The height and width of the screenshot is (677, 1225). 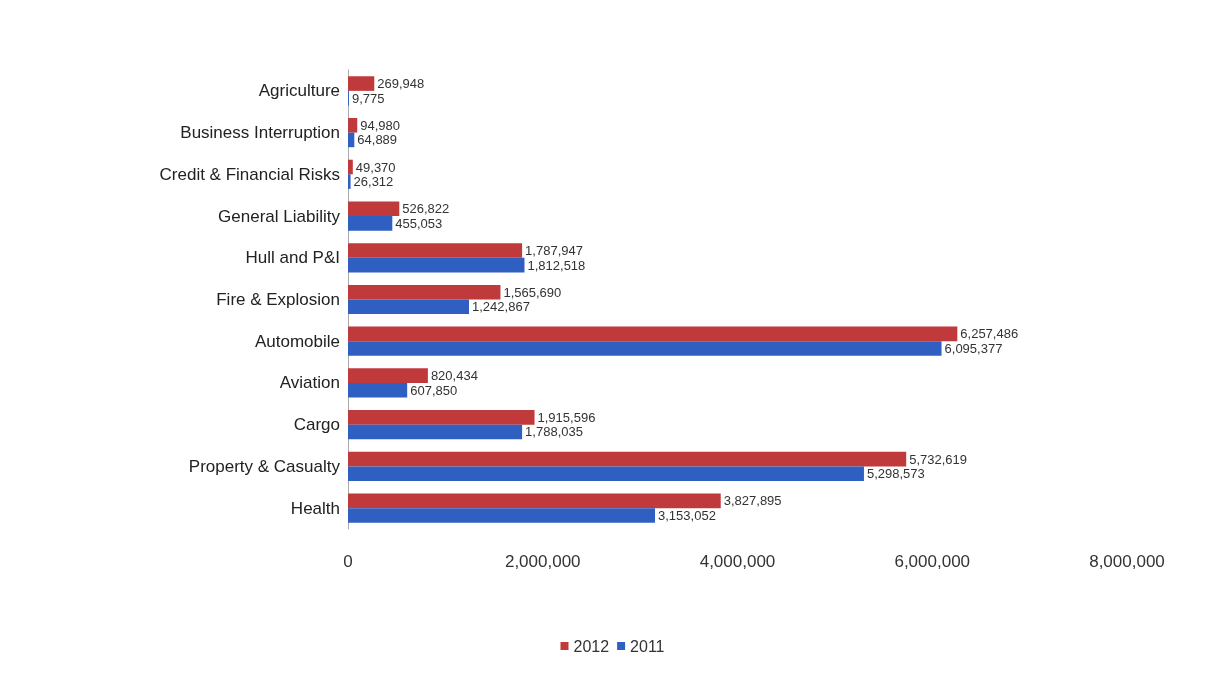 I want to click on y-tick-label: Automobile, so click(x=297, y=341).